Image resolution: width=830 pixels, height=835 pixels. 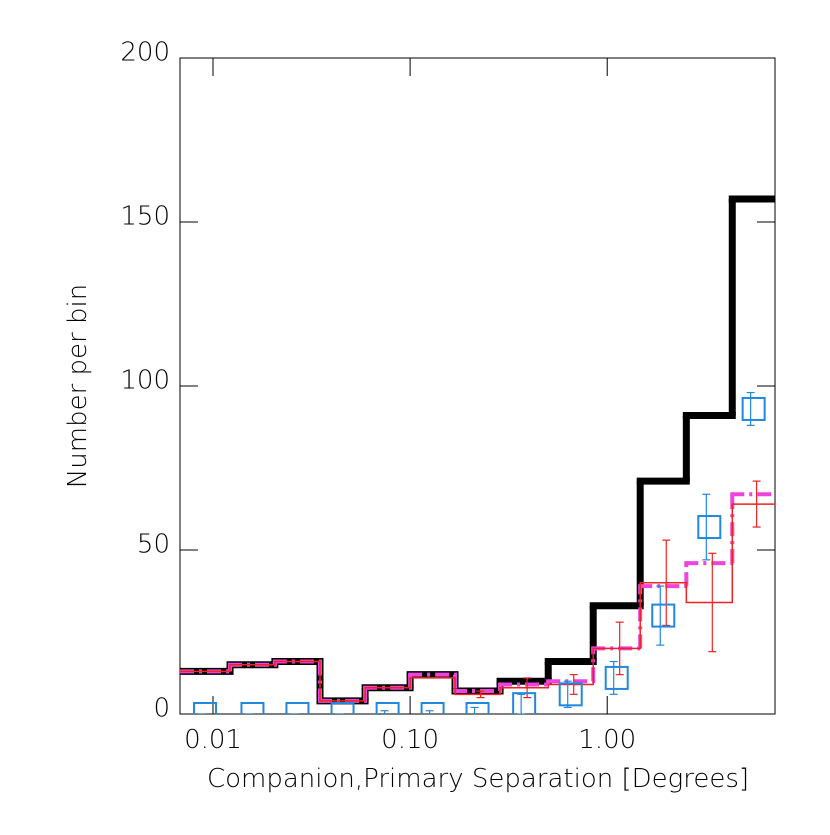 I want to click on y-axis-label: Number per bin, so click(x=78, y=386).